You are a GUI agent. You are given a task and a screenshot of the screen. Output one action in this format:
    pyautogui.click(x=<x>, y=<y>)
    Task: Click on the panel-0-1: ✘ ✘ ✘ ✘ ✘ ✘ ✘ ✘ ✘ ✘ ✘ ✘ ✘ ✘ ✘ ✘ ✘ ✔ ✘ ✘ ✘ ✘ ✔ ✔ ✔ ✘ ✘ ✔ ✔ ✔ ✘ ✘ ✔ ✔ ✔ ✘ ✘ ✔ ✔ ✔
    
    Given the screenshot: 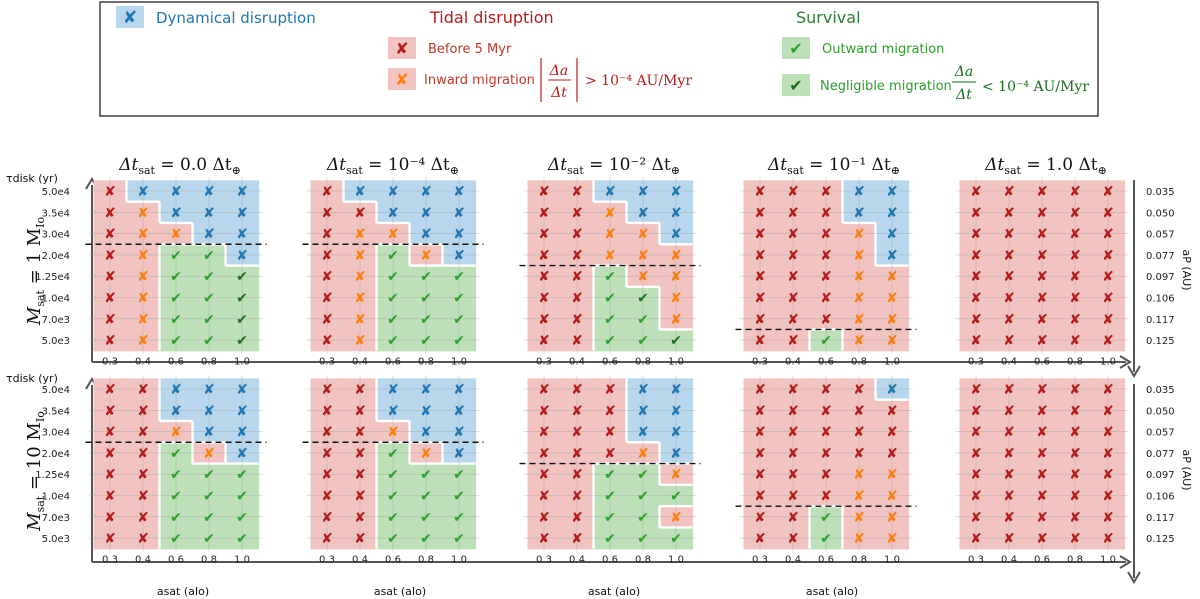 What is the action you would take?
    pyautogui.click(x=393, y=265)
    